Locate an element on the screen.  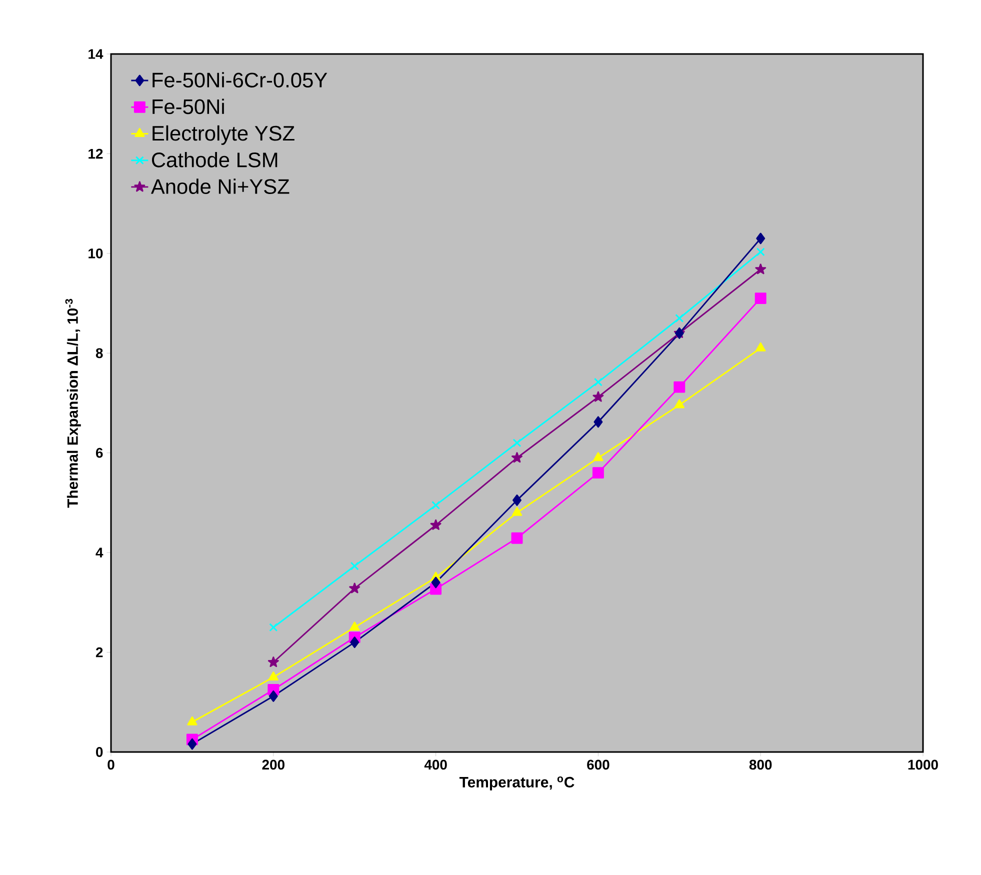
y-tick-label: 12 is located at coordinates (95, 153).